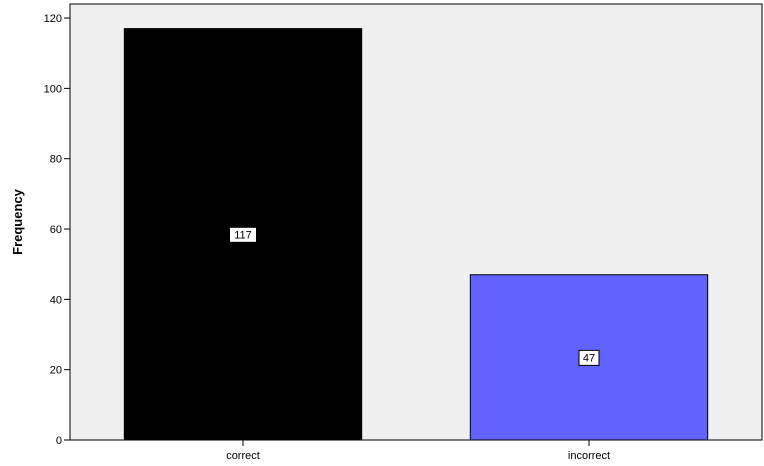 Image resolution: width=764 pixels, height=466 pixels. Describe the element at coordinates (59, 441) in the screenshot. I see `y-tick-label: 0` at that location.